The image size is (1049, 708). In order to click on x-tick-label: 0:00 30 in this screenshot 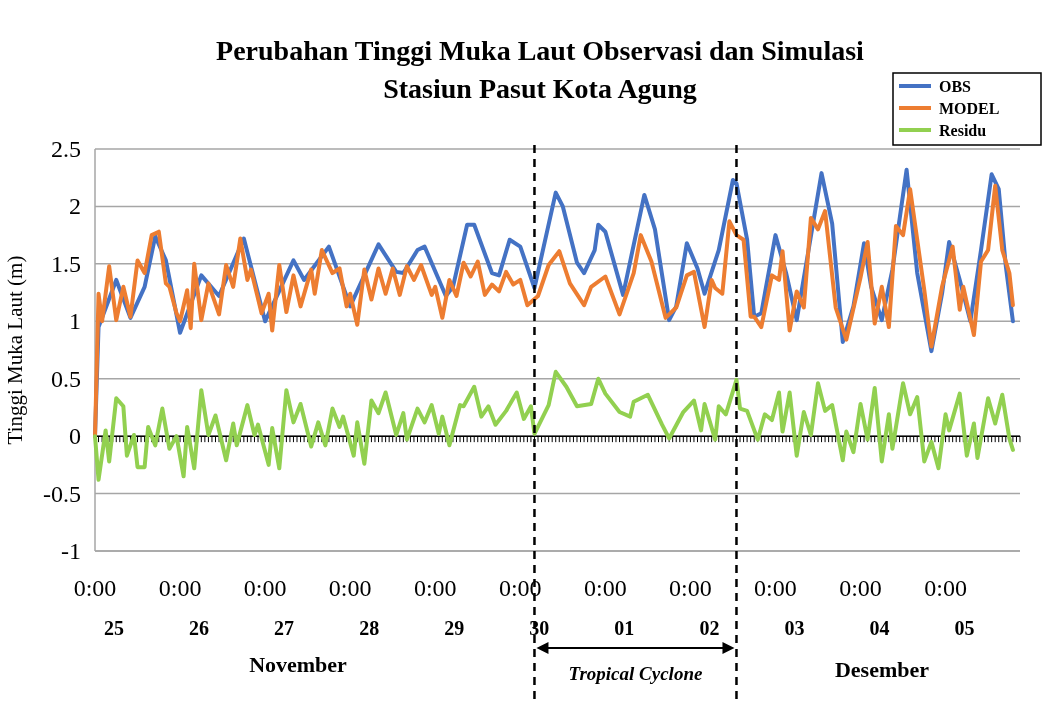, I will do `click(524, 607)`.